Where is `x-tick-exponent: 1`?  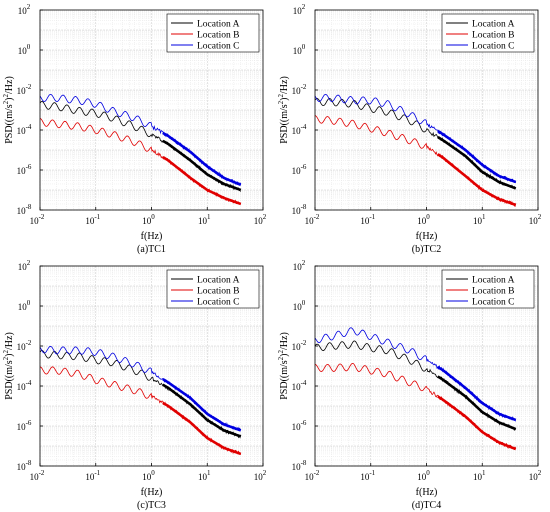
x-tick-exponent: 1 is located at coordinates (209, 473).